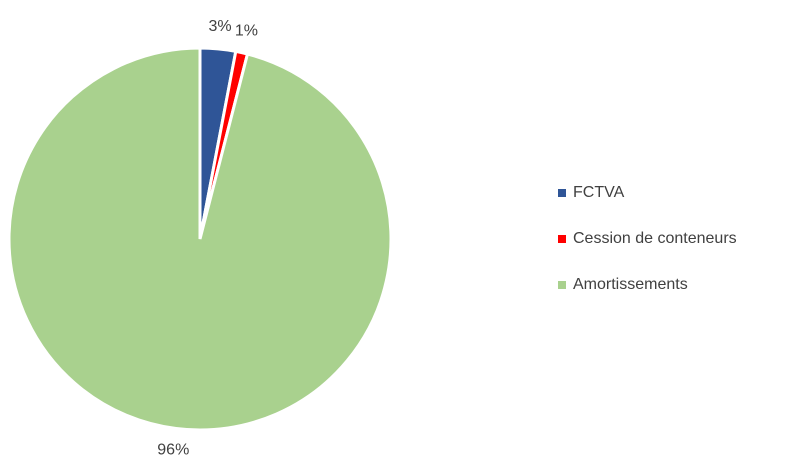  I want to click on data-label: 3%, so click(219, 26).